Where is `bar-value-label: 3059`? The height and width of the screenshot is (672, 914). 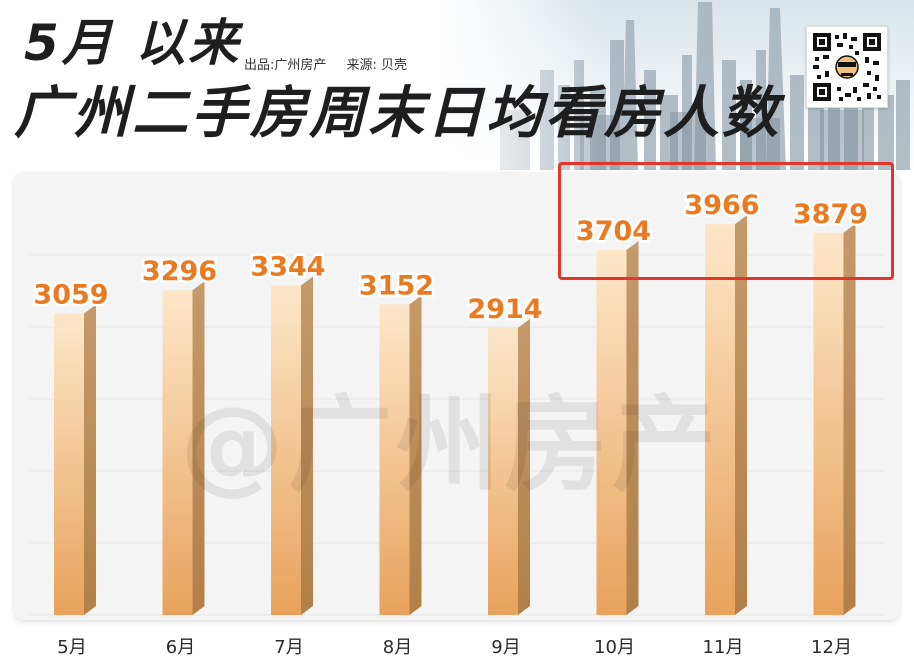 bar-value-label: 3059 is located at coordinates (70, 295).